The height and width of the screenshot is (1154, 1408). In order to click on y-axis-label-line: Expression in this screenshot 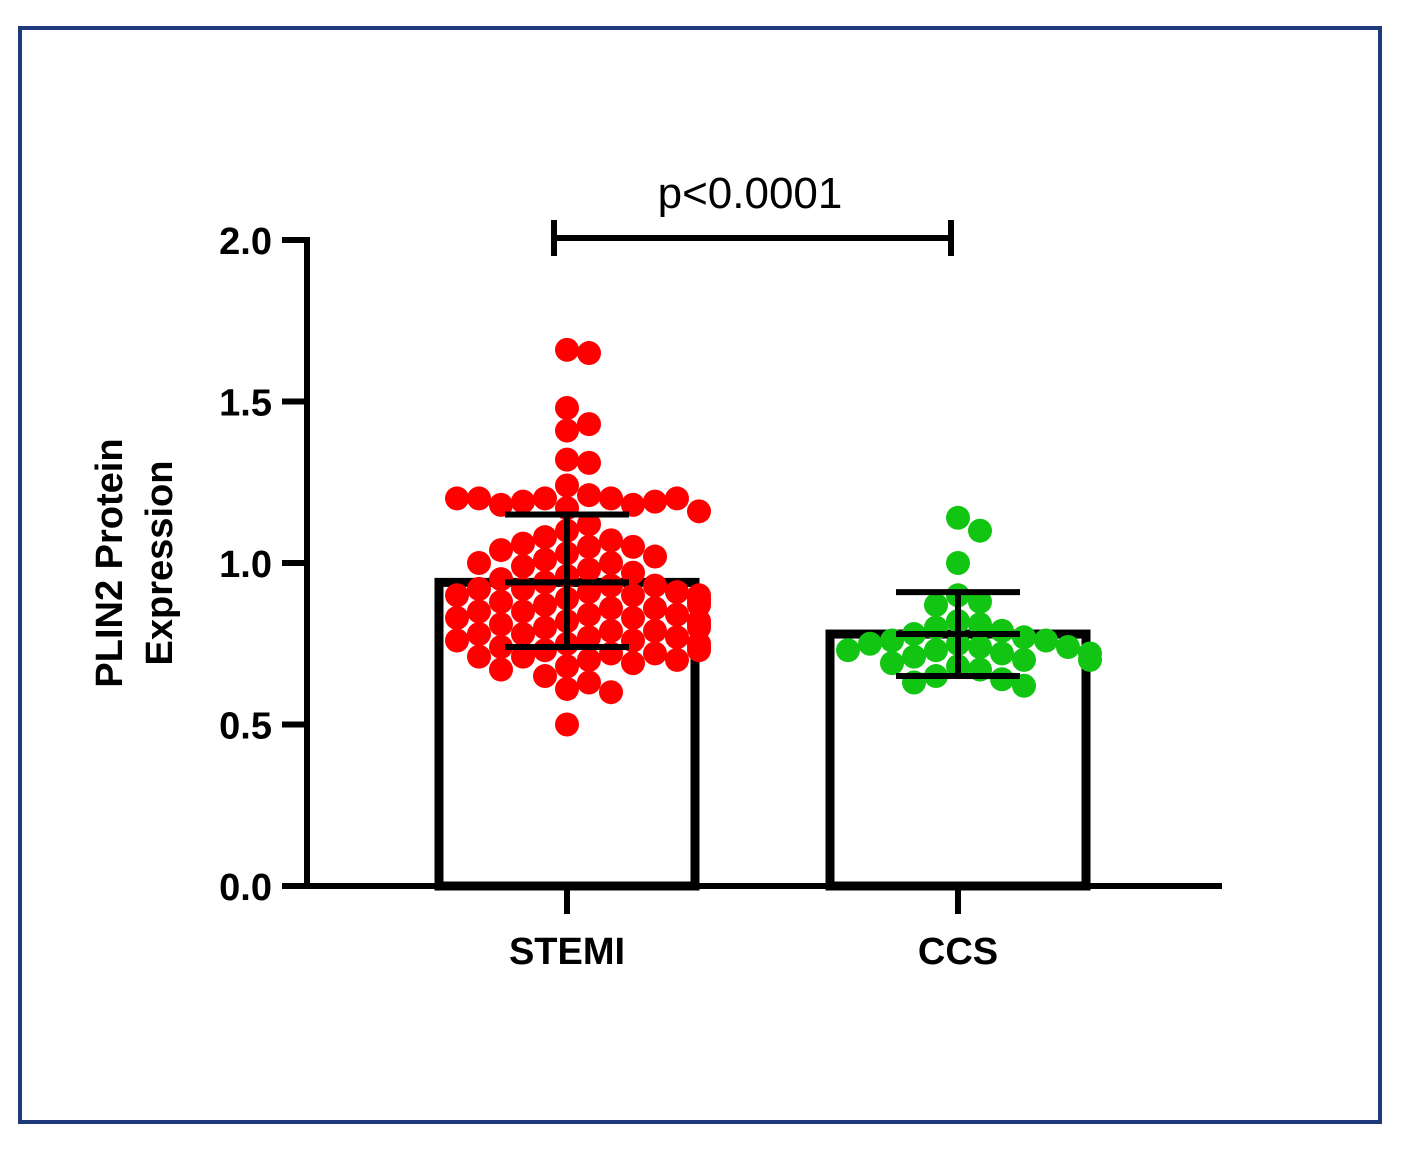, I will do `click(160, 563)`.